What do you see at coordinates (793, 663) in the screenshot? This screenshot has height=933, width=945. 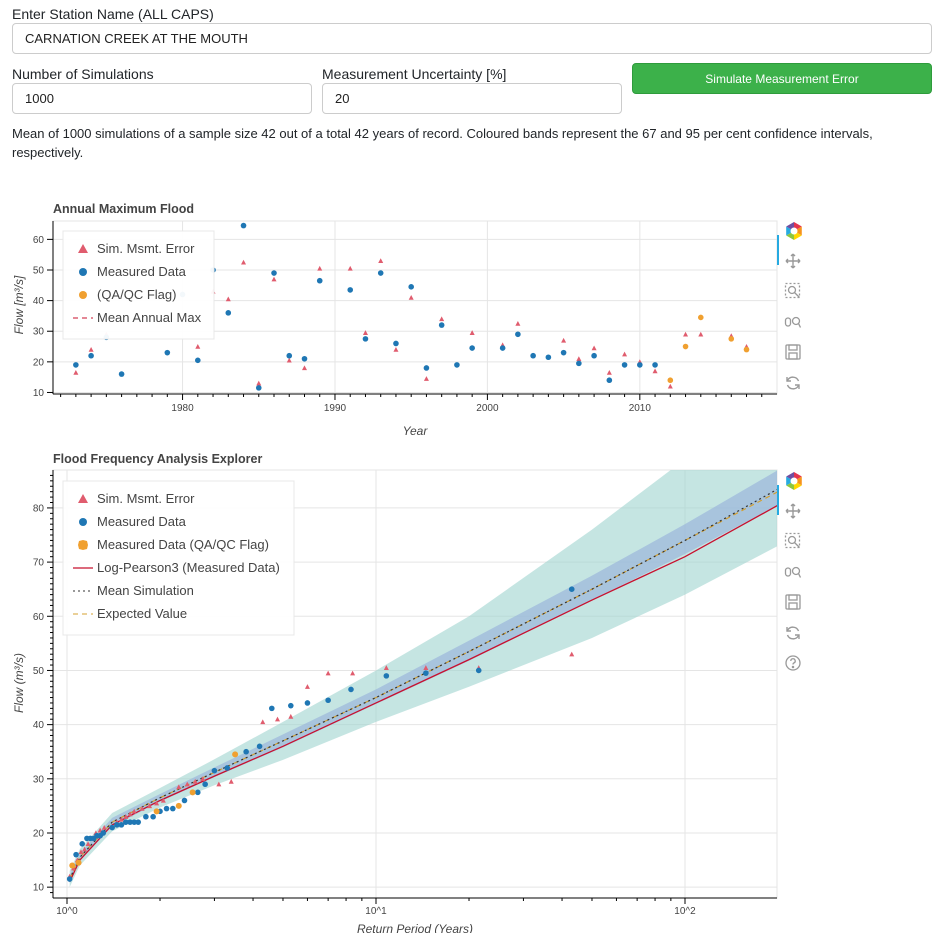 I see `help-icon` at bounding box center [793, 663].